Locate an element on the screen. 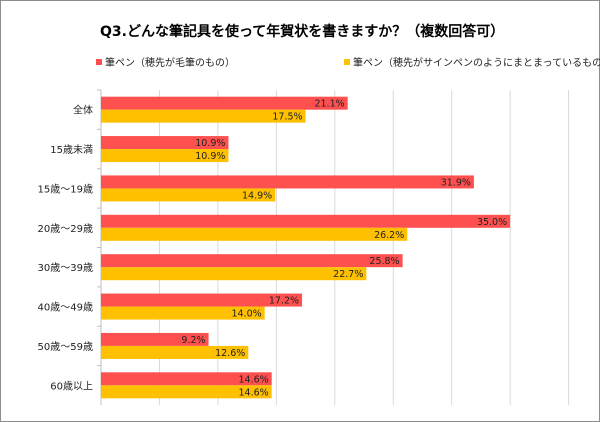  data-label: 14.9% is located at coordinates (257, 195).